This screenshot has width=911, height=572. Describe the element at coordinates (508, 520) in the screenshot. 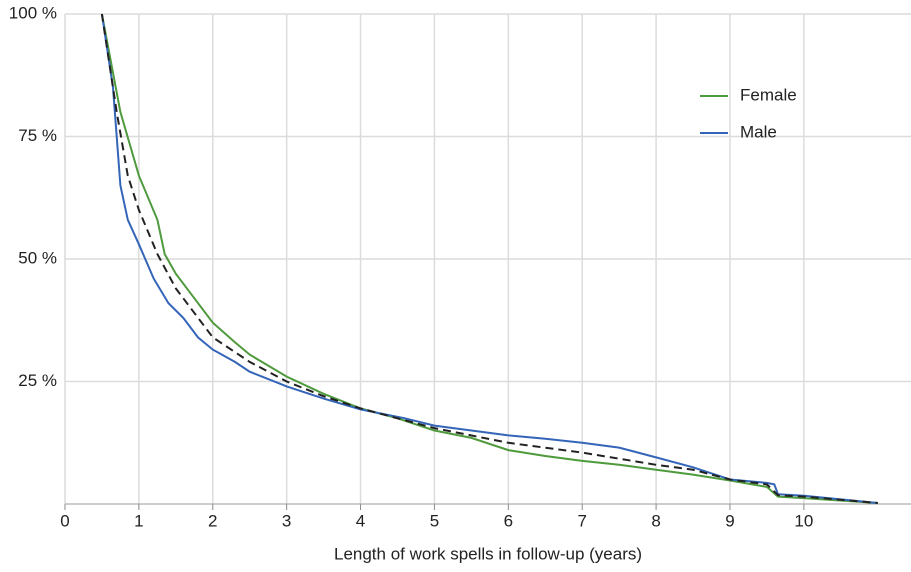

I see `x-tick-label: 6` at that location.